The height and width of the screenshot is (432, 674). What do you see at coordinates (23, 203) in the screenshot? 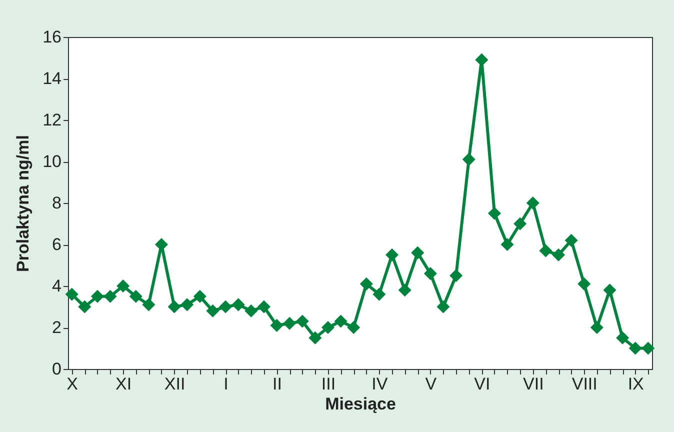
I see `y-axis-title: Prolaktyna ng/ml` at bounding box center [23, 203].